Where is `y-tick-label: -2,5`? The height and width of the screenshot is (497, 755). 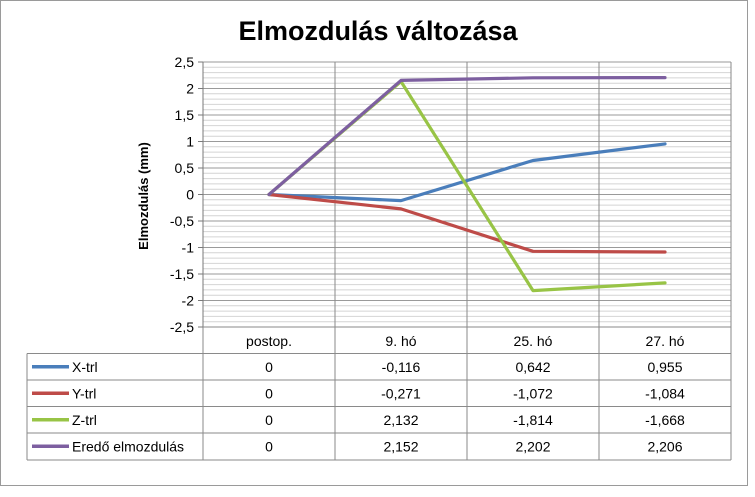 y-tick-label: -2,5 is located at coordinates (182, 327).